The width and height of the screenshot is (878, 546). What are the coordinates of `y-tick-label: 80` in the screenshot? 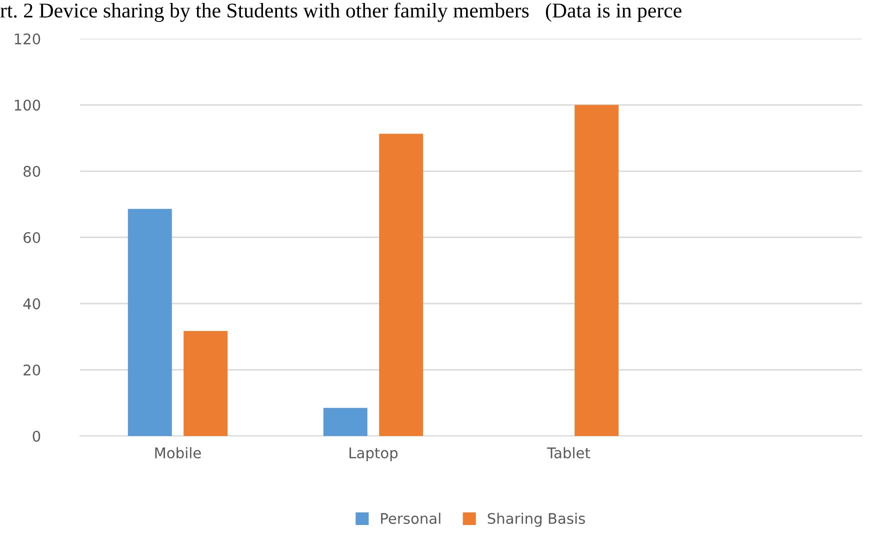 It's located at (32, 171).